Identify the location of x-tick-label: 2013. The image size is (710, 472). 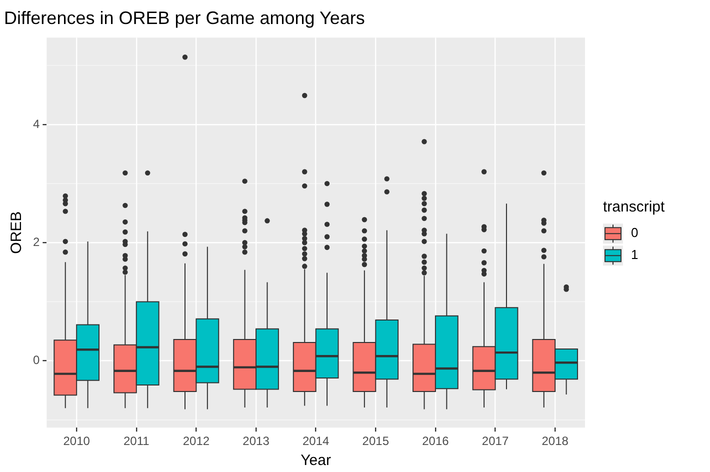
(256, 441).